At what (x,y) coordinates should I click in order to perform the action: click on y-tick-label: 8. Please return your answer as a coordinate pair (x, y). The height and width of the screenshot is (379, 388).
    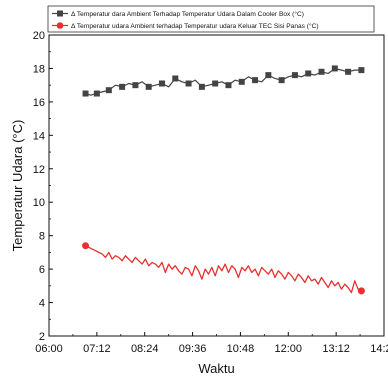
    Looking at the image, I should click on (42, 237).